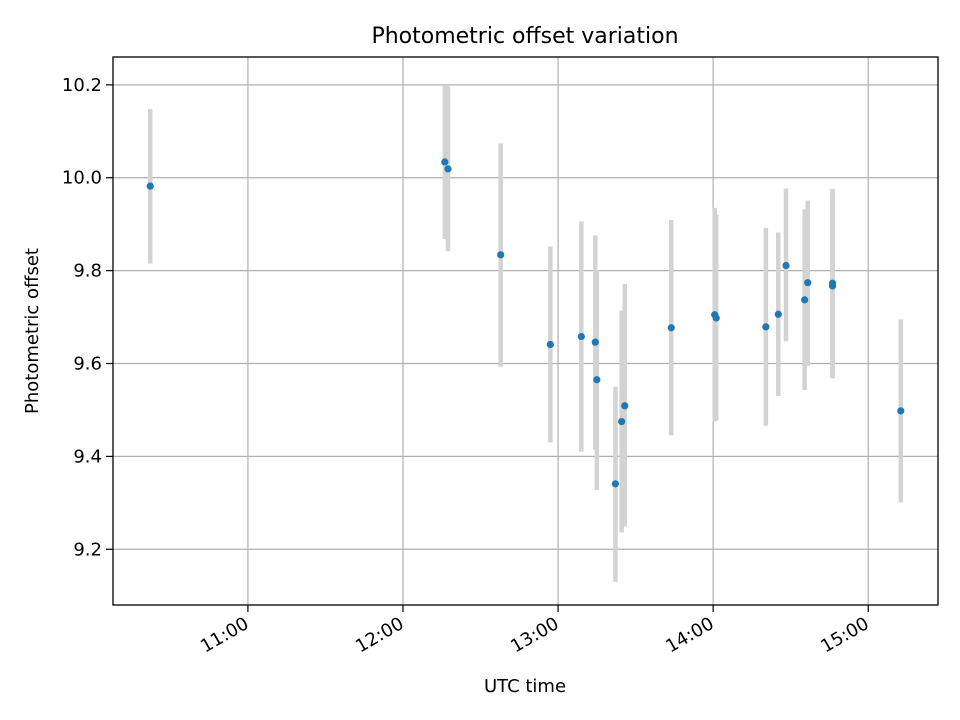  What do you see at coordinates (379, 635) in the screenshot?
I see `x-tick-label: 12:00` at bounding box center [379, 635].